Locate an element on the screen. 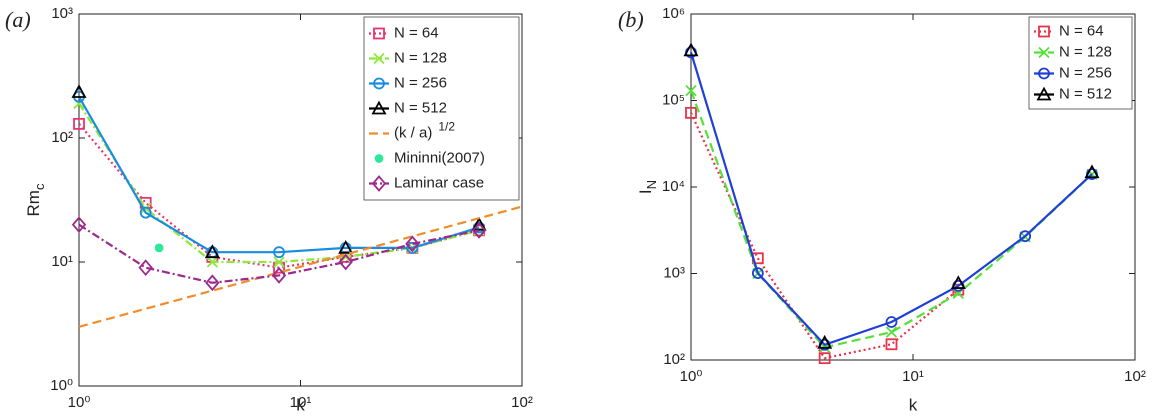 The image size is (1163, 417). legend-label-text: Mininni(2007) is located at coordinates (439, 157).